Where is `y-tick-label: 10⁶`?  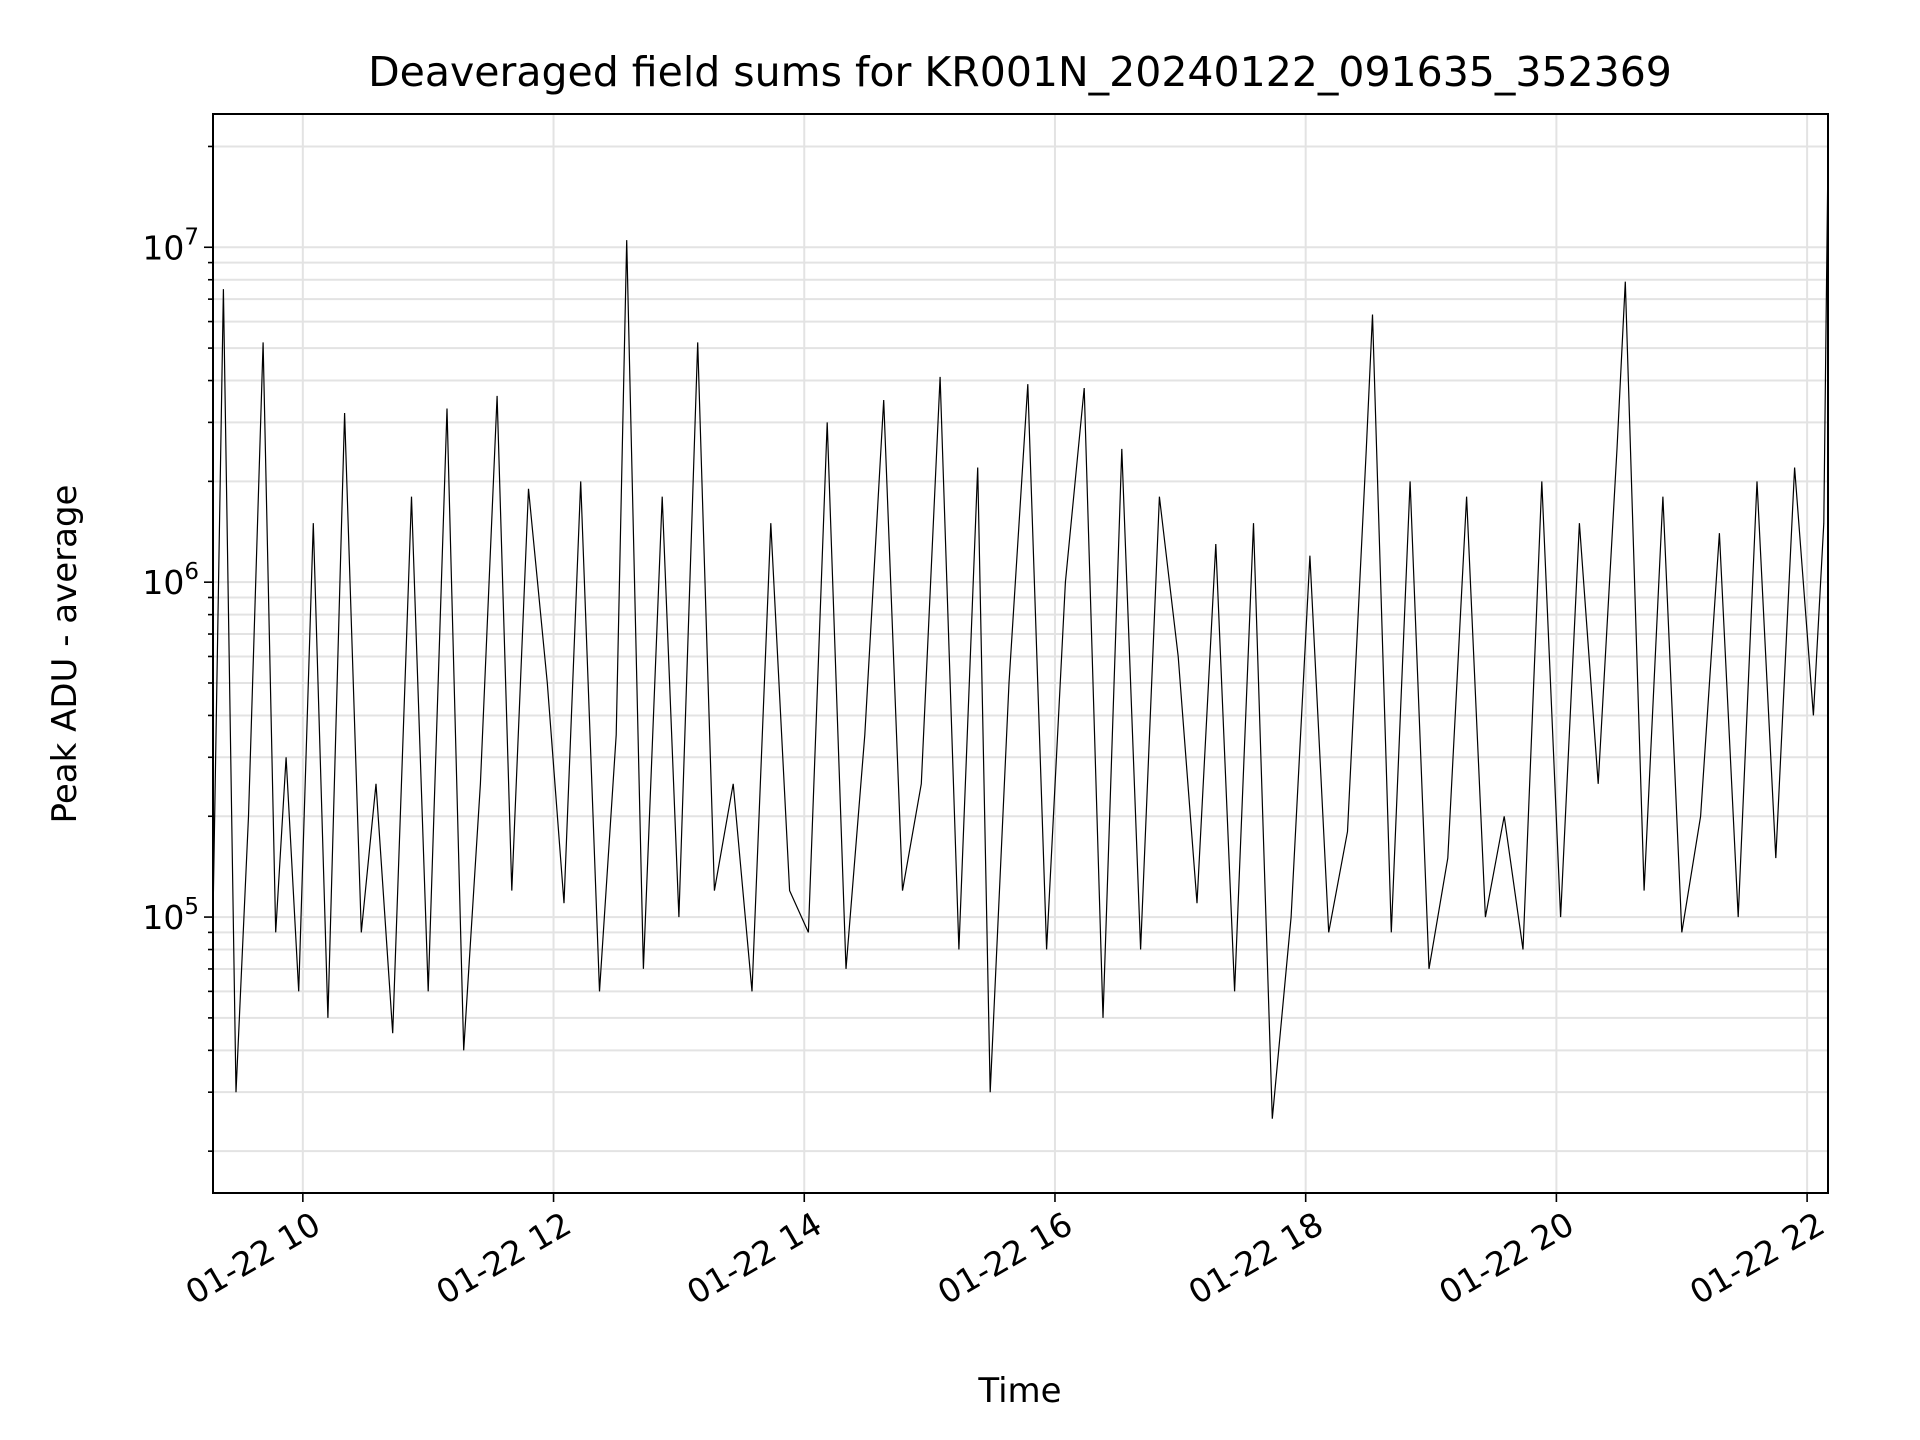 y-tick-label: 10⁶ is located at coordinates (170, 580).